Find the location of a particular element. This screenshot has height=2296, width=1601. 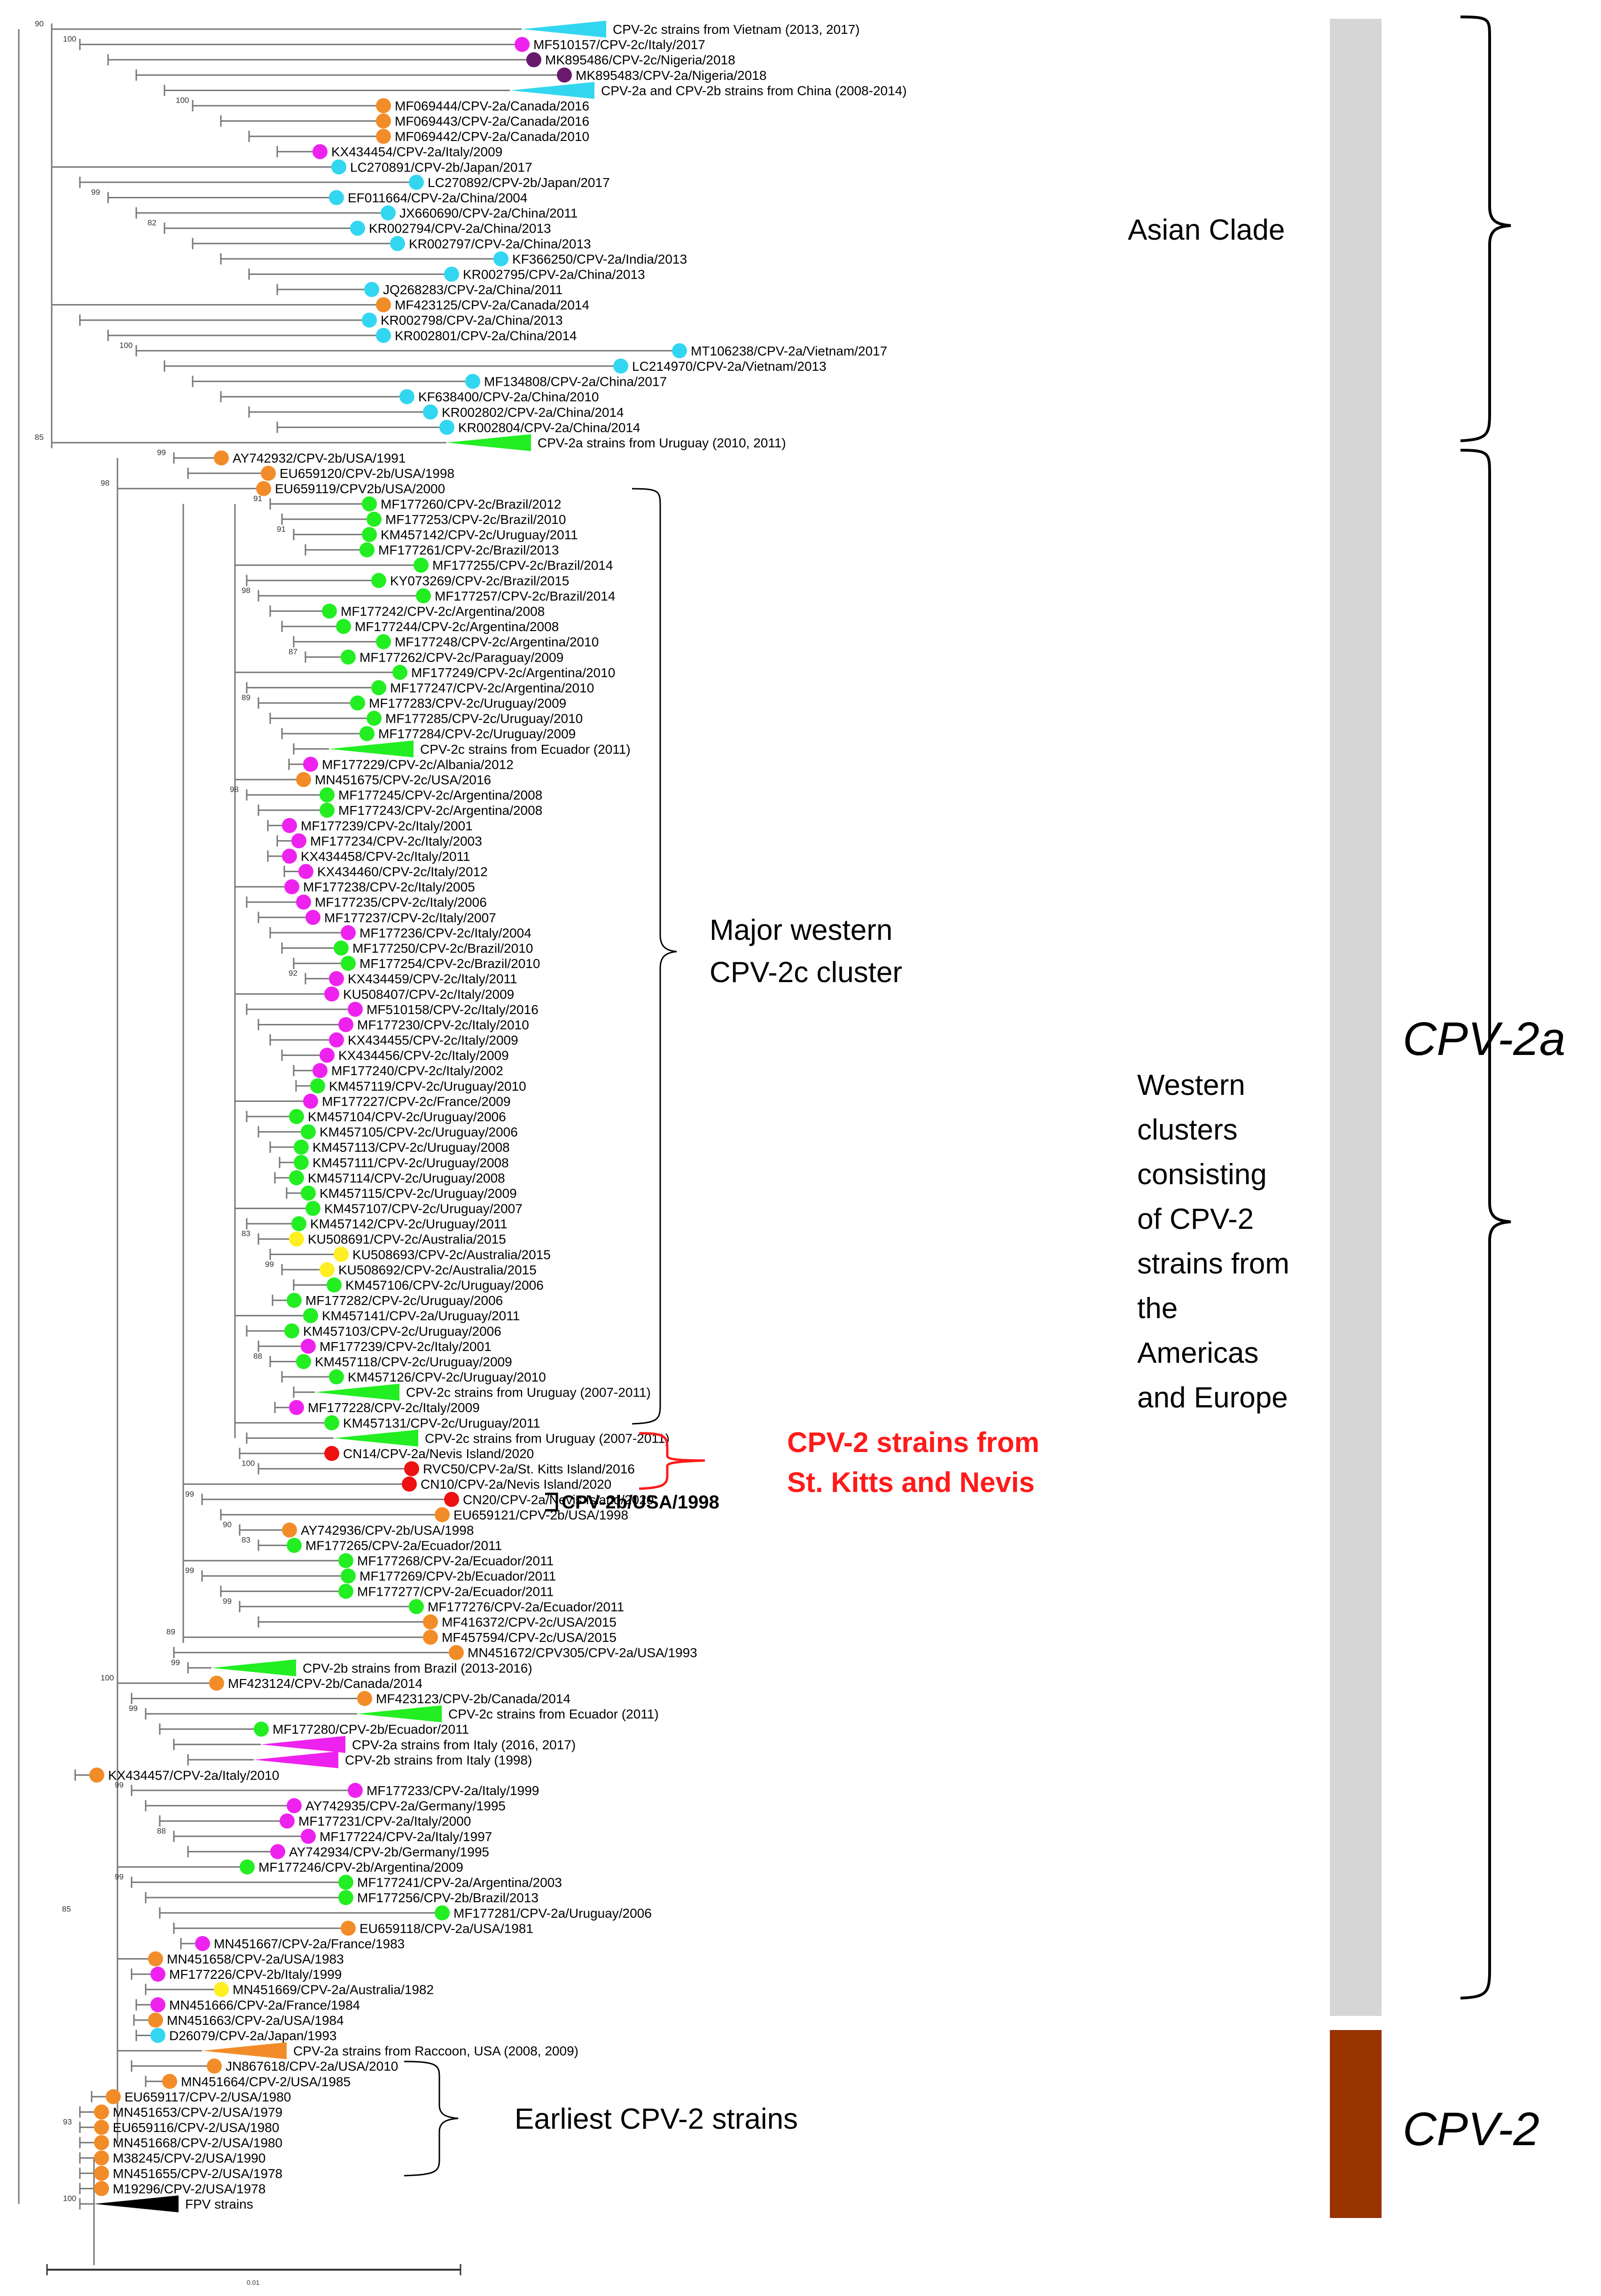

taxon-label: KU508407/CPV-2c/Italy/2009 is located at coordinates (429, 994).